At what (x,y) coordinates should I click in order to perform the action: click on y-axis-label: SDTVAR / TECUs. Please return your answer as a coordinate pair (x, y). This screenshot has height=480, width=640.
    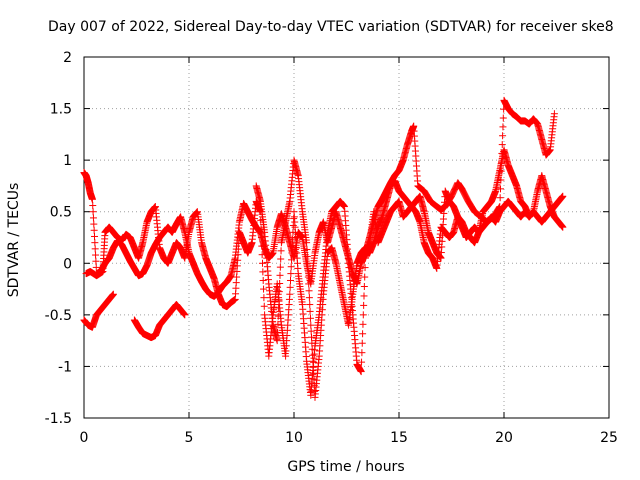
    Looking at the image, I should click on (14, 240).